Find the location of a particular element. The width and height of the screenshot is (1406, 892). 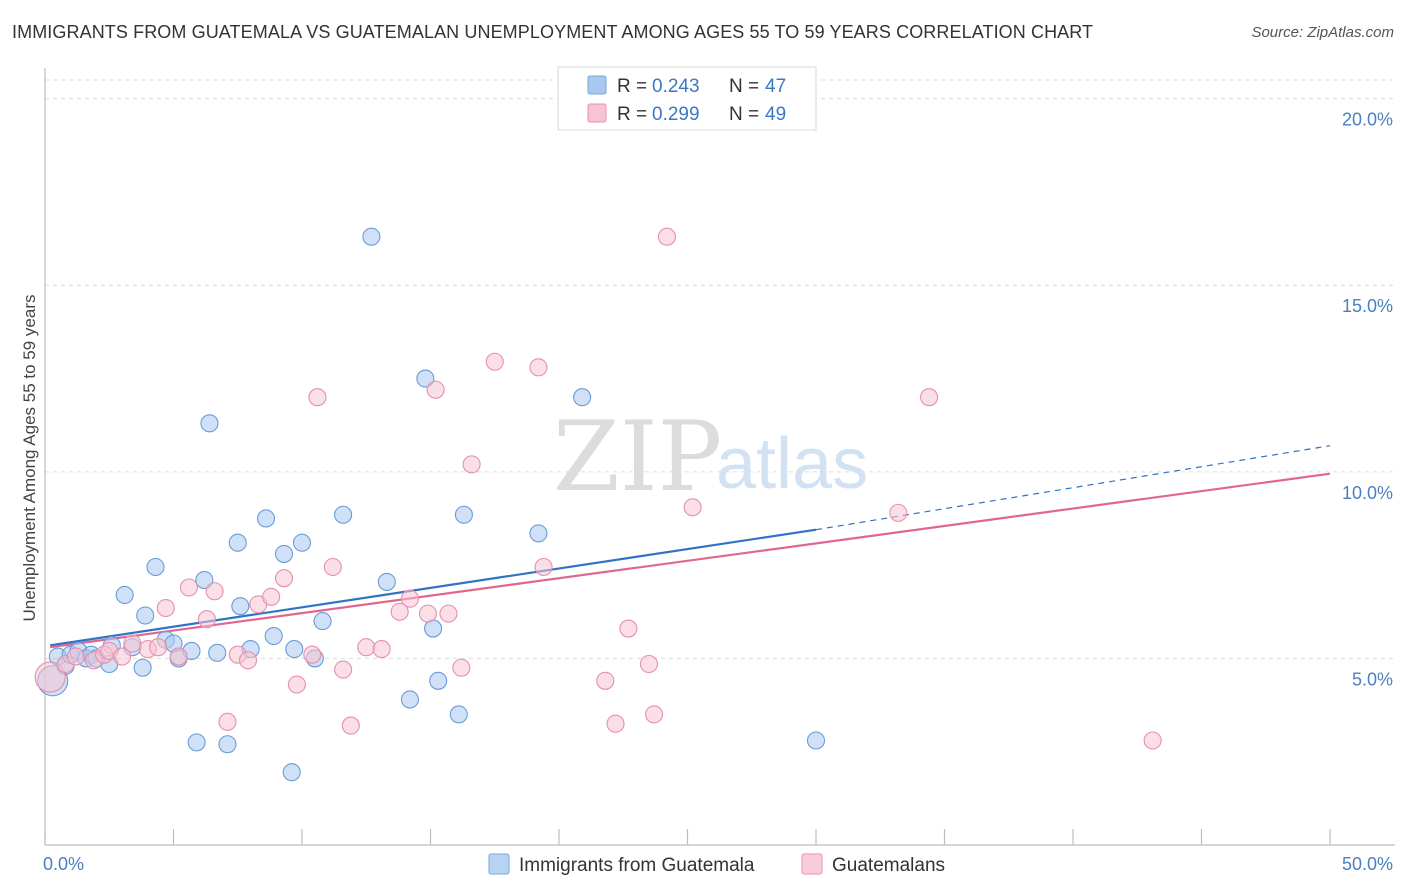

y-tick-label: 10.0% is located at coordinates (1367, 493).